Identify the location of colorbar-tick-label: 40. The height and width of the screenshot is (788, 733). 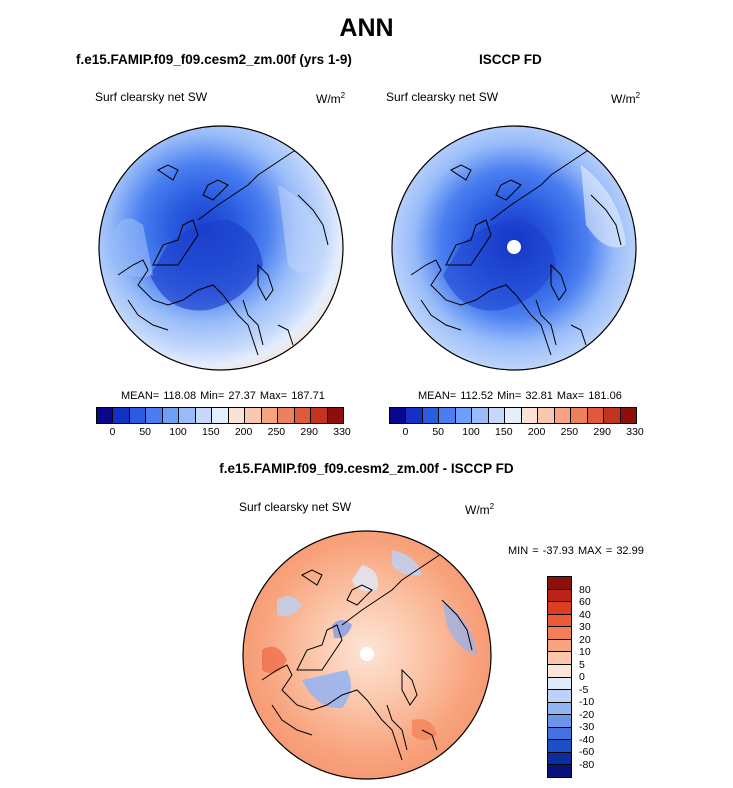
(585, 614).